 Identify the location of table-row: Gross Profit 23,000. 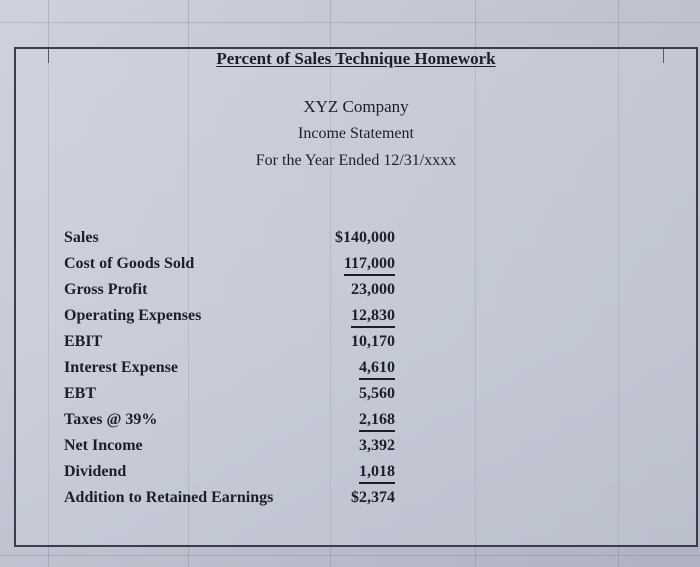
(356, 294).